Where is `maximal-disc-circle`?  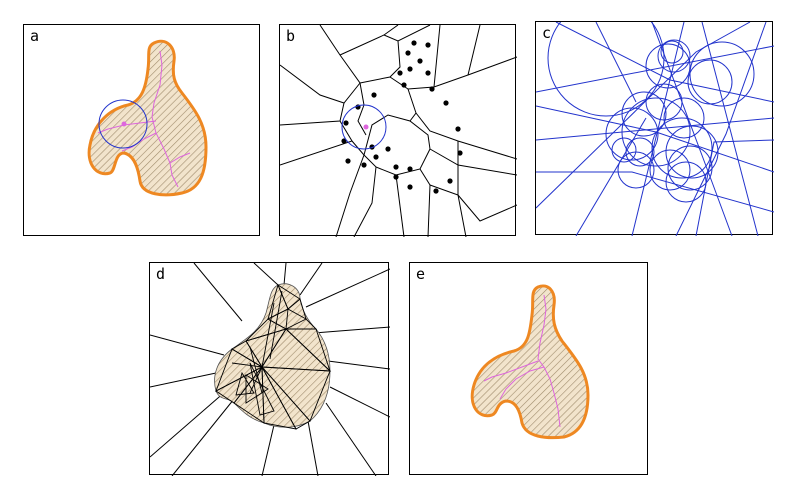 maximal-disc-circle is located at coordinates (123, 124).